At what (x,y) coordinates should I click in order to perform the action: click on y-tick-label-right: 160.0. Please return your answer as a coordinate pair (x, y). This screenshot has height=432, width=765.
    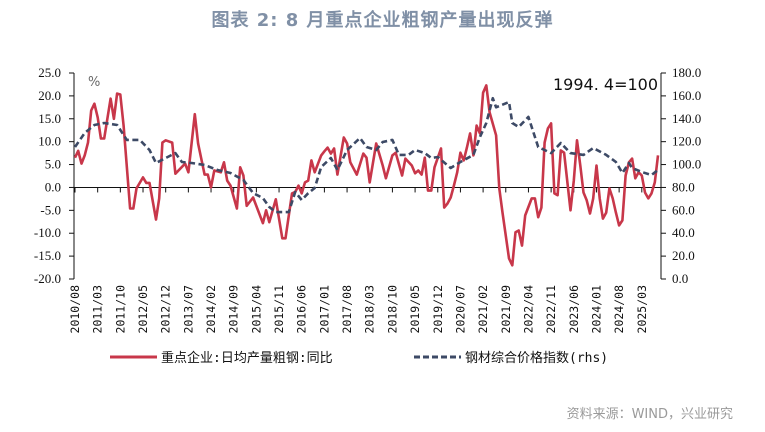
    Looking at the image, I should click on (686, 95).